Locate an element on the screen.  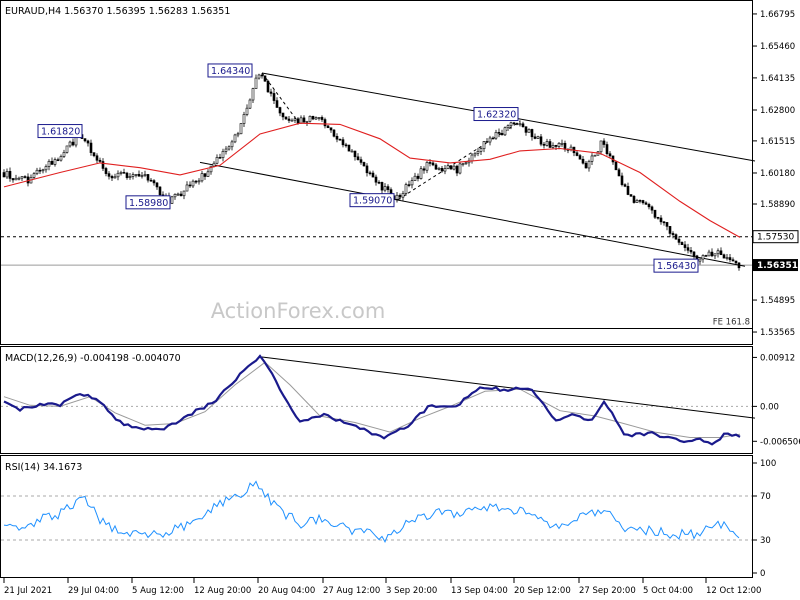
rsi-tick-label: 70 is located at coordinates (765, 497).